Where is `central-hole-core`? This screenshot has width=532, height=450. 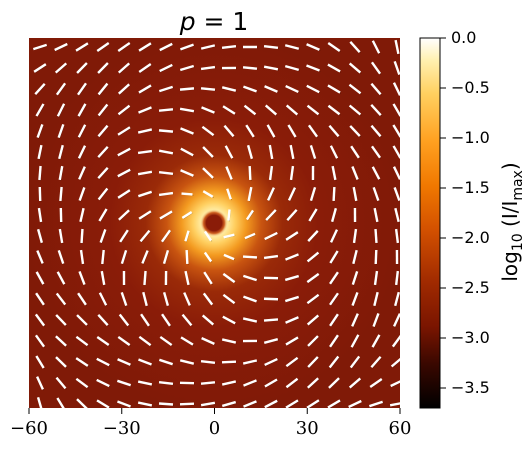 central-hole-core is located at coordinates (214, 223).